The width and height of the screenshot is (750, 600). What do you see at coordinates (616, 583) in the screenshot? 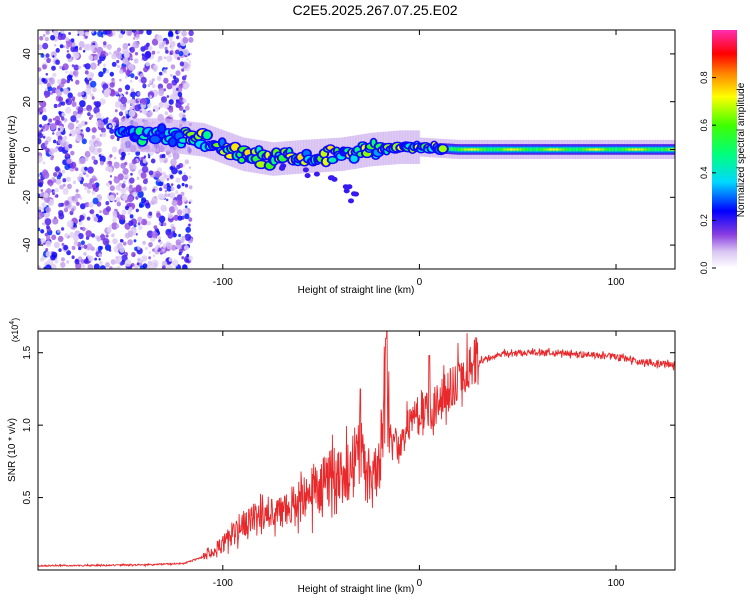
I see `snr-xtick-label: 100` at bounding box center [616, 583].